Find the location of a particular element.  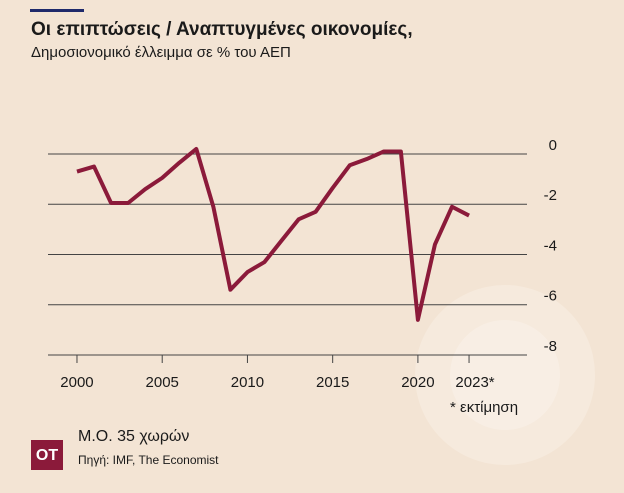

y-tick-label: -8 is located at coordinates (550, 346).